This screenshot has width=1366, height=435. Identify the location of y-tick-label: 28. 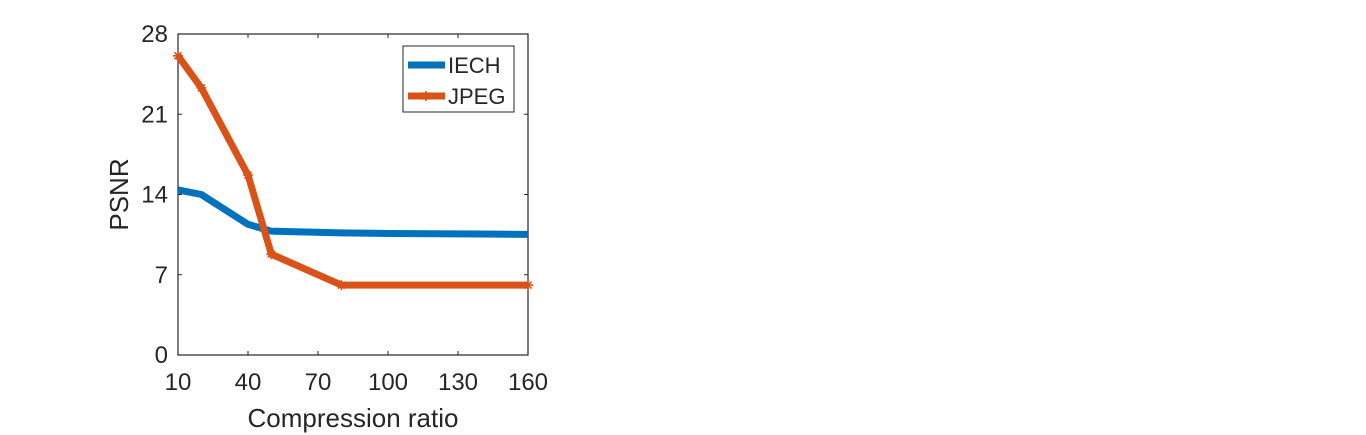
(154, 34).